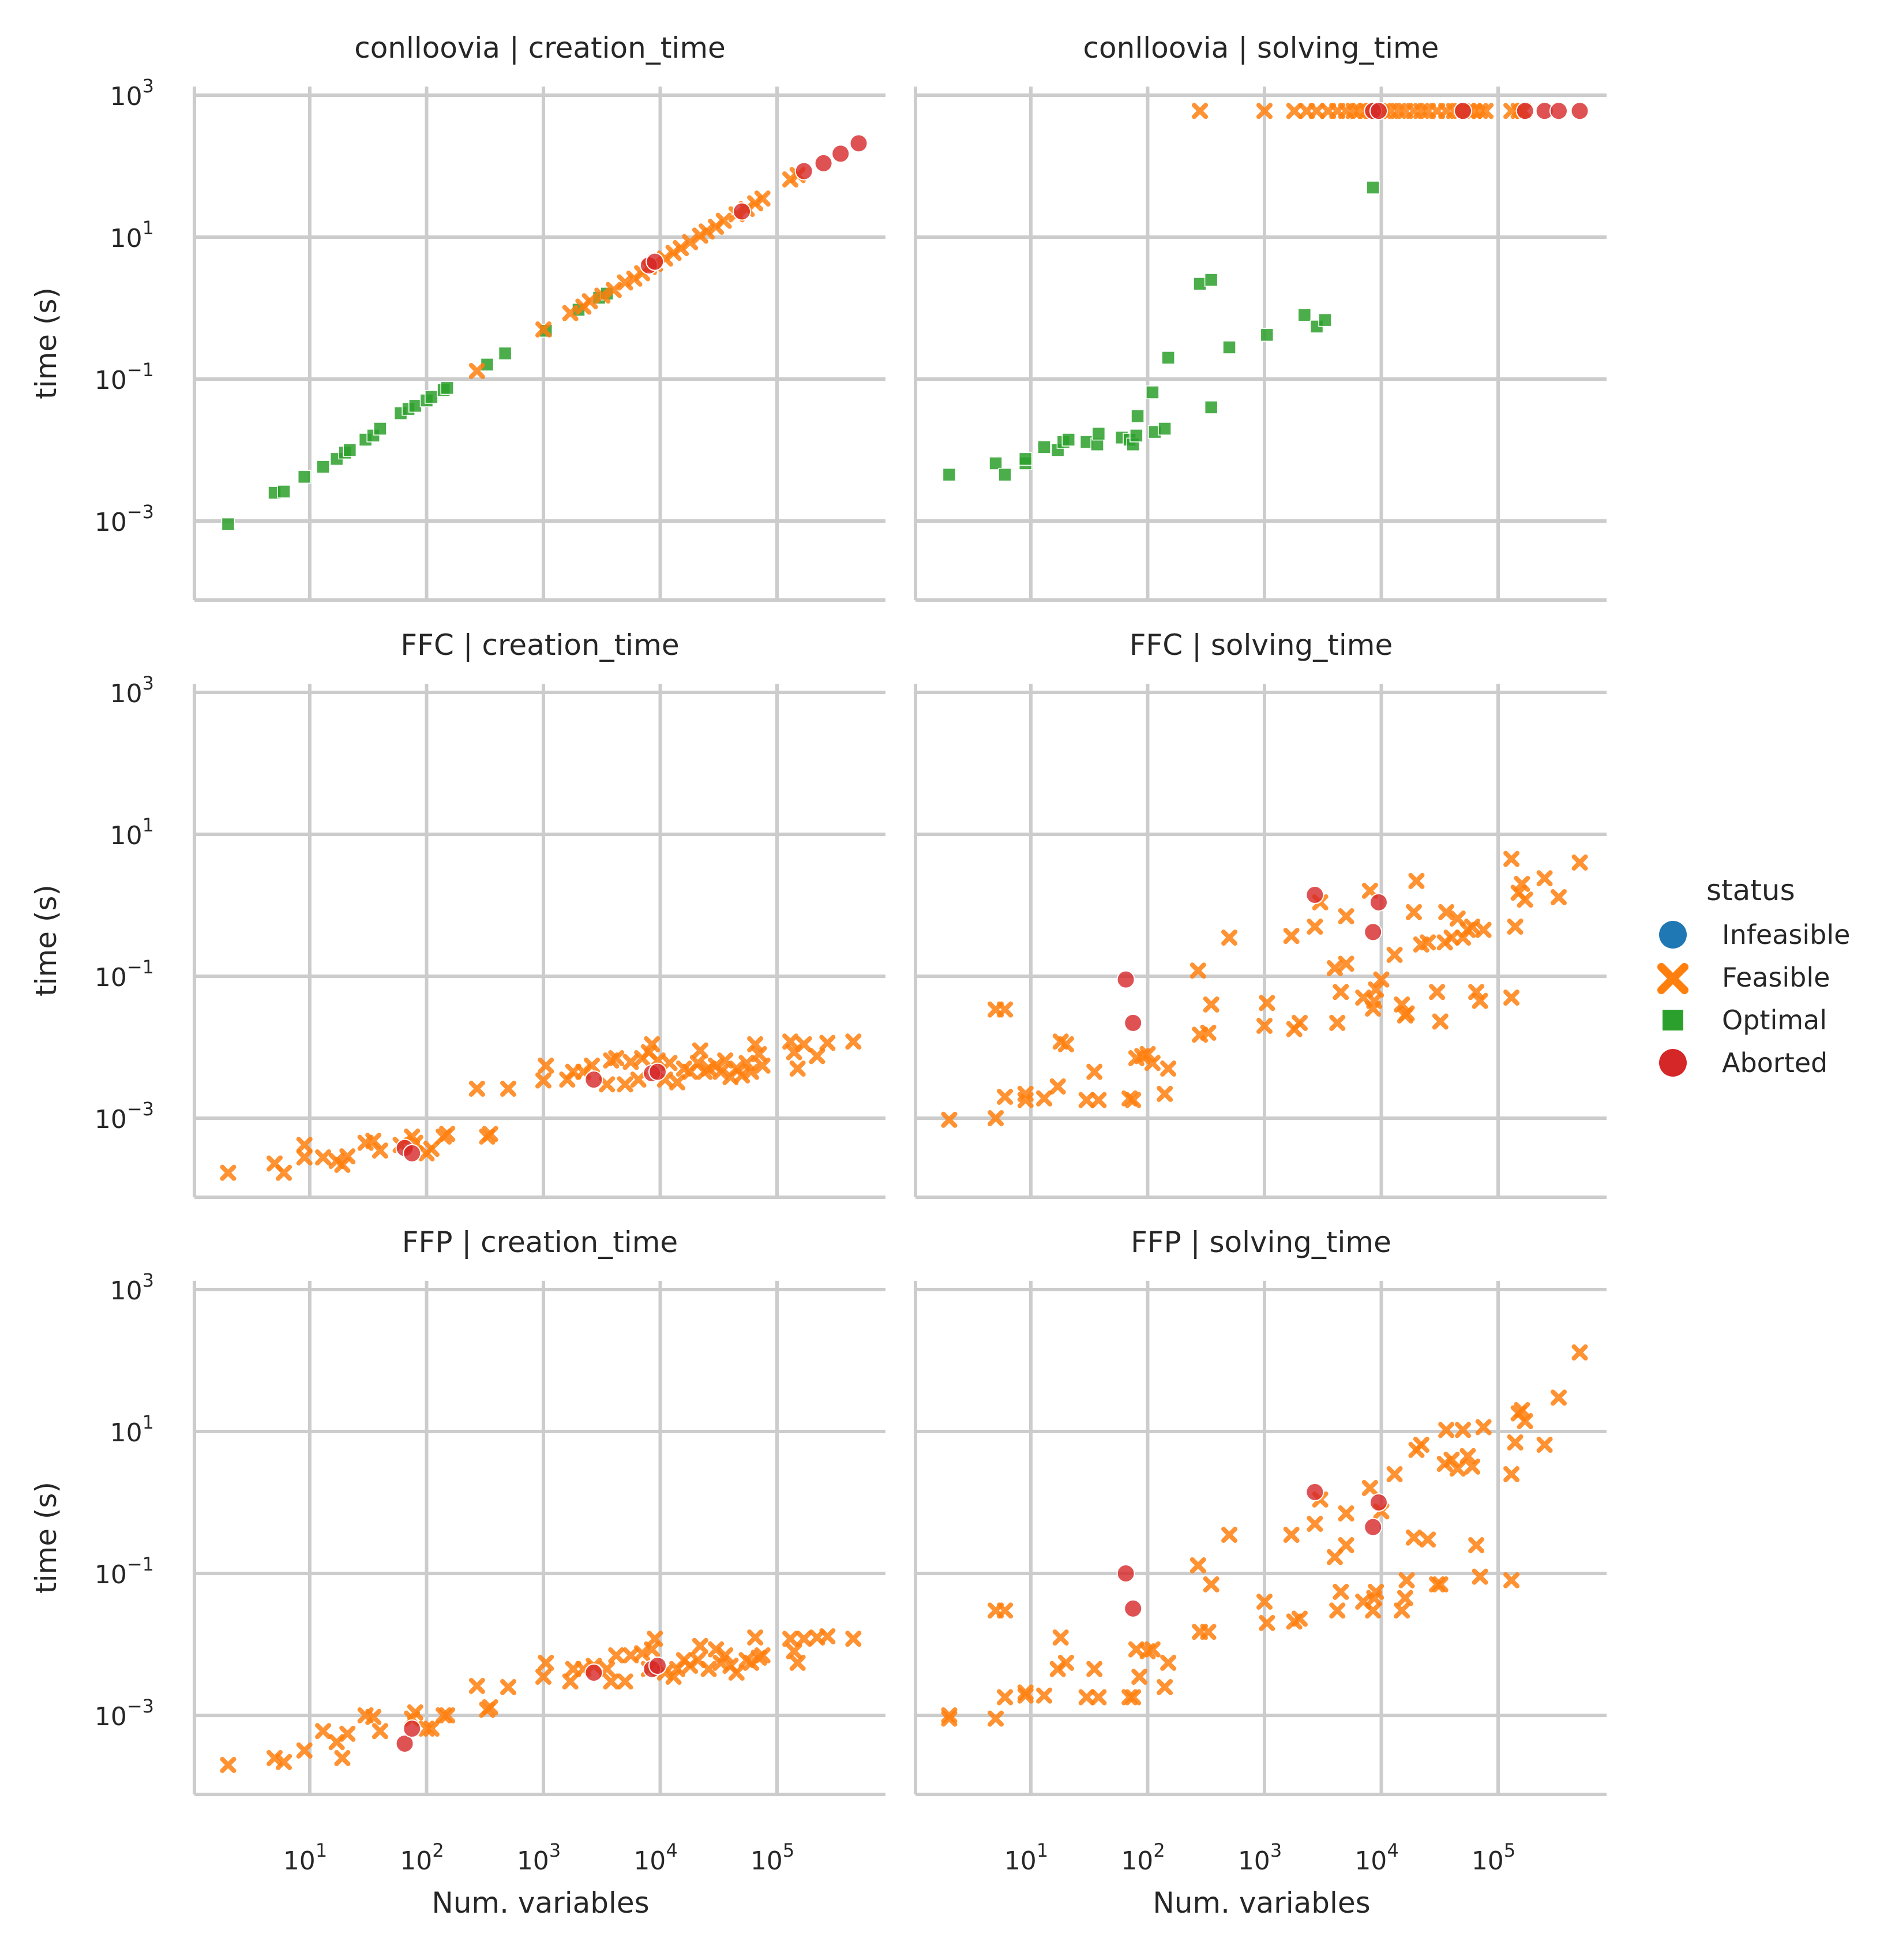 The image size is (1895, 1960). What do you see at coordinates (1673, 1020) in the screenshot?
I see `legend-marker-optimal` at bounding box center [1673, 1020].